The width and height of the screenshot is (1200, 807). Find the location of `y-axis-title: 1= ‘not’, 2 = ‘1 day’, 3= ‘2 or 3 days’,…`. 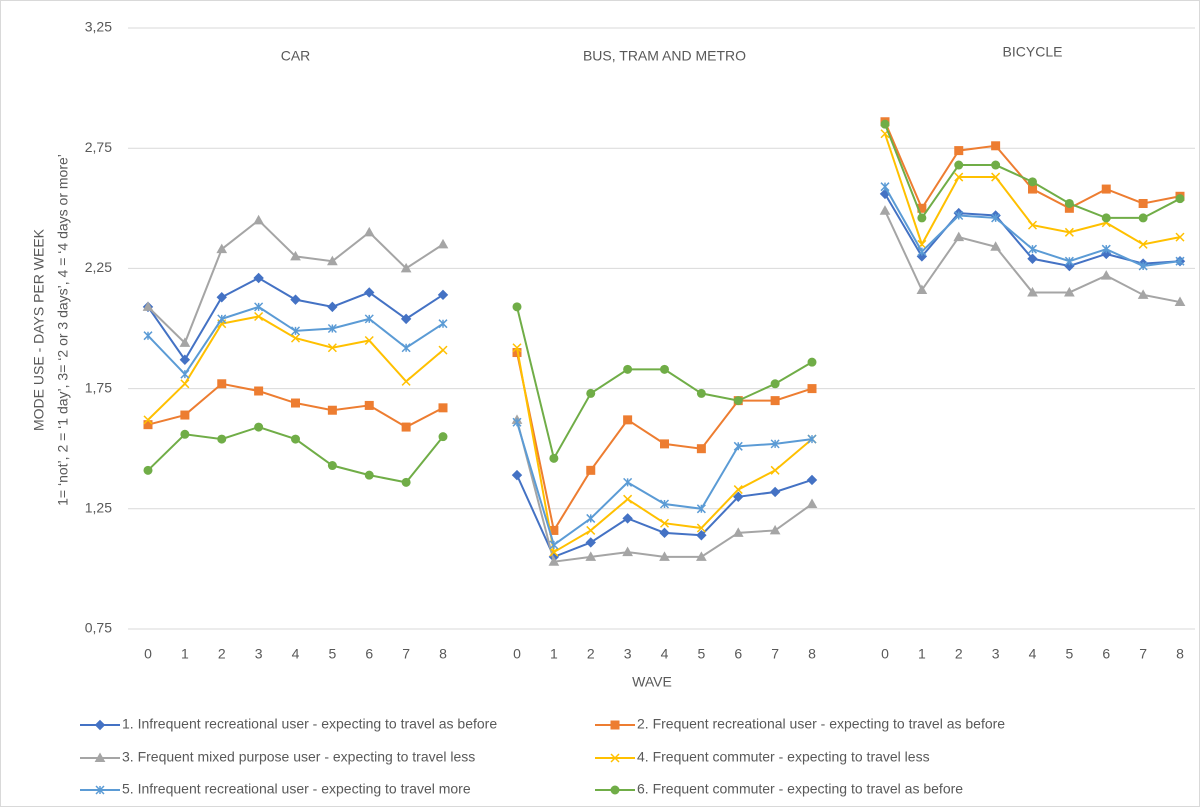

y-axis-title: 1= ‘not’, 2 = ‘1 day’, 3= ‘2 or 3 days’,… is located at coordinates (63, 330).